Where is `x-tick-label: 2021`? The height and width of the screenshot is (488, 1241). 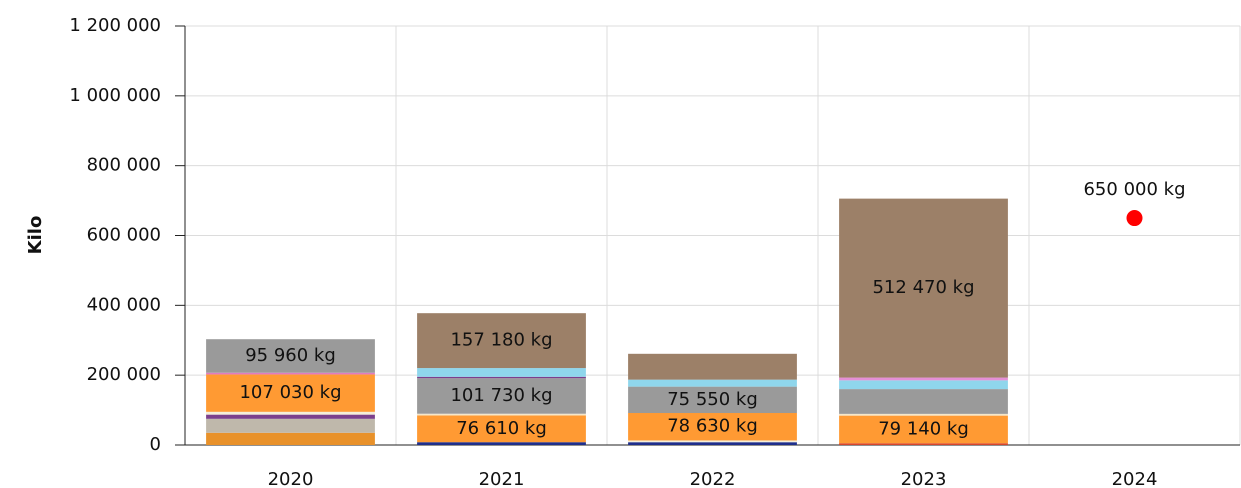 x-tick-label: 2021 is located at coordinates (502, 478).